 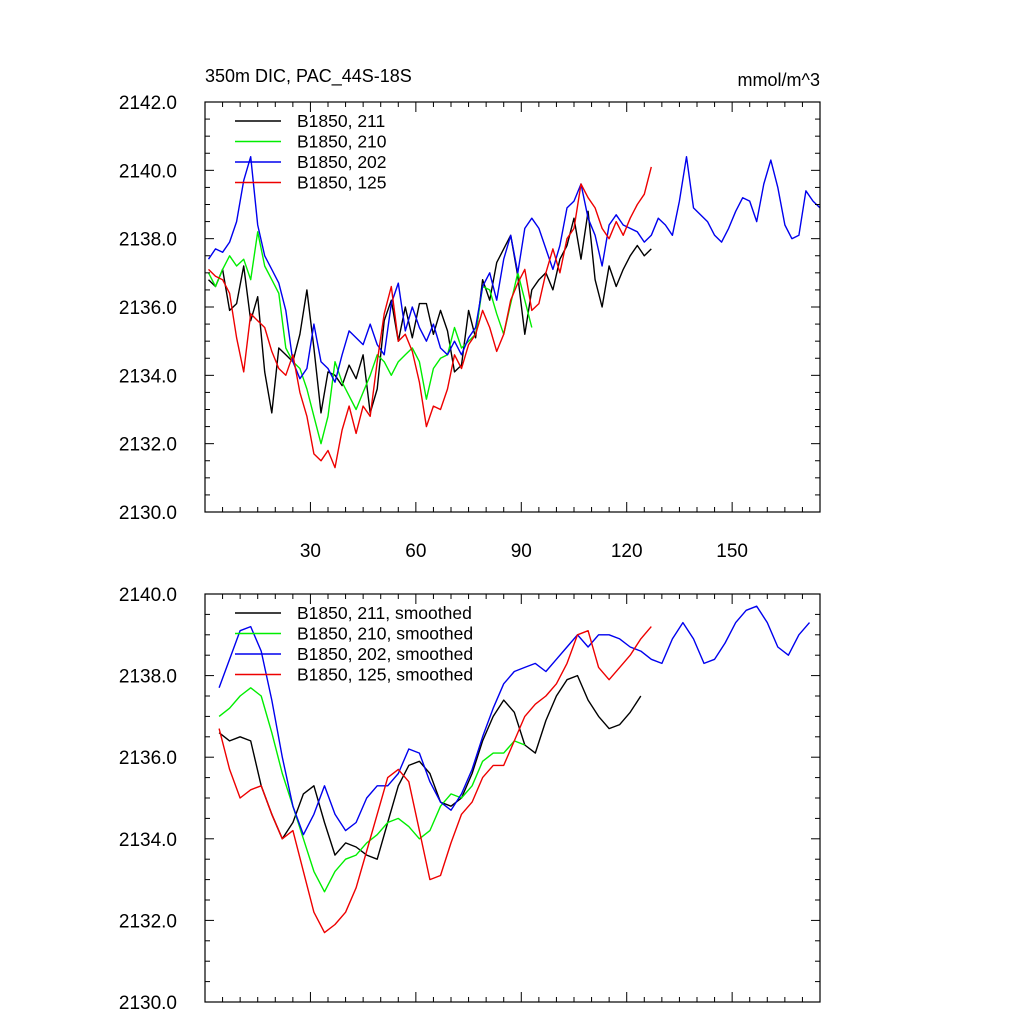 What do you see at coordinates (385, 675) in the screenshot?
I see `legend-label: B1850, 125, smoothed` at bounding box center [385, 675].